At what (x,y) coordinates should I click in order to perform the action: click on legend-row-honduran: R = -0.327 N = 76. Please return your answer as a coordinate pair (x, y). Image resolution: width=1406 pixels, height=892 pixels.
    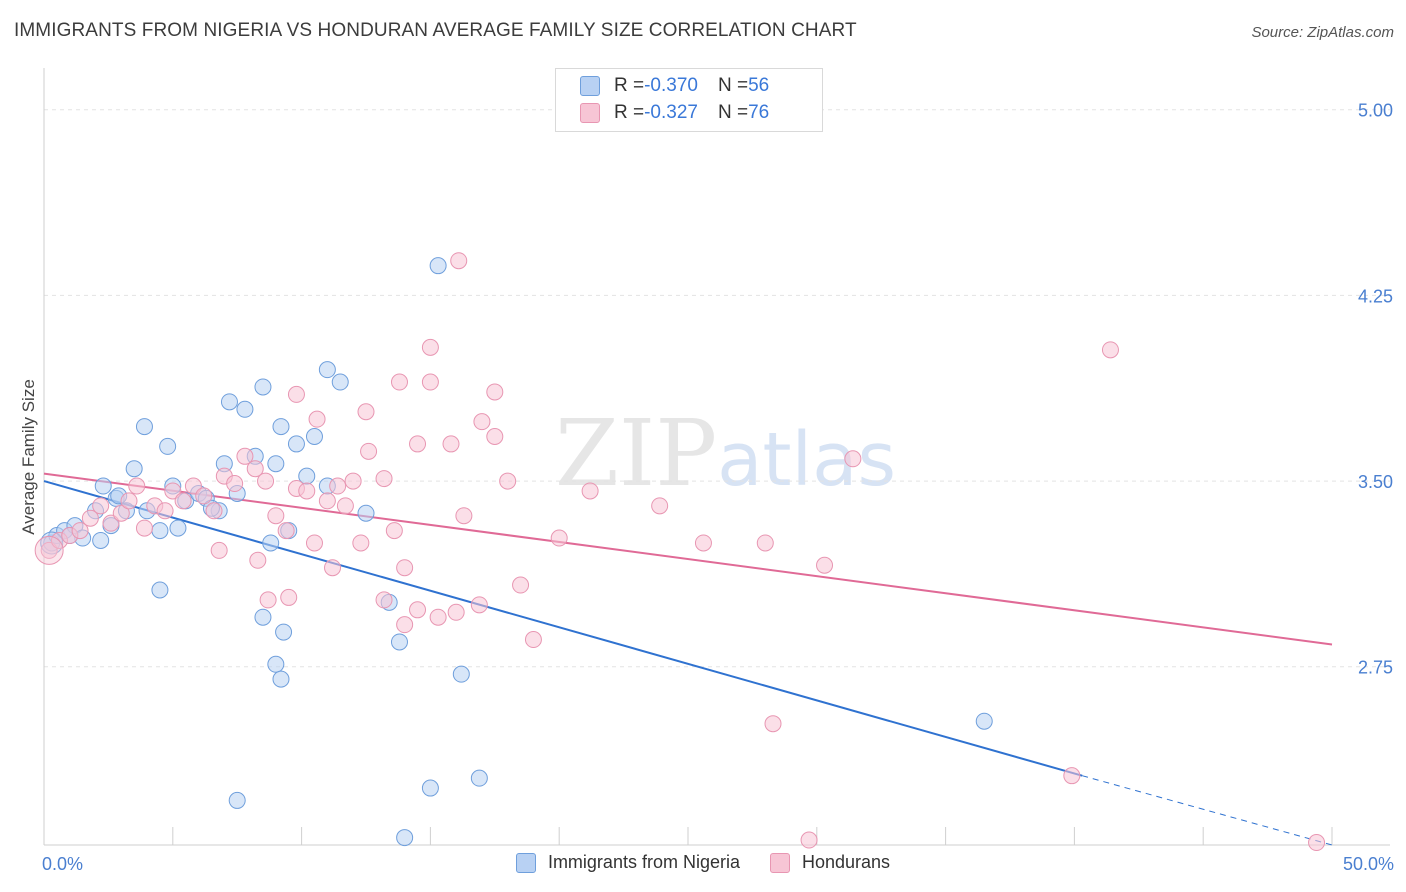
    Looking at the image, I should click on (674, 113).